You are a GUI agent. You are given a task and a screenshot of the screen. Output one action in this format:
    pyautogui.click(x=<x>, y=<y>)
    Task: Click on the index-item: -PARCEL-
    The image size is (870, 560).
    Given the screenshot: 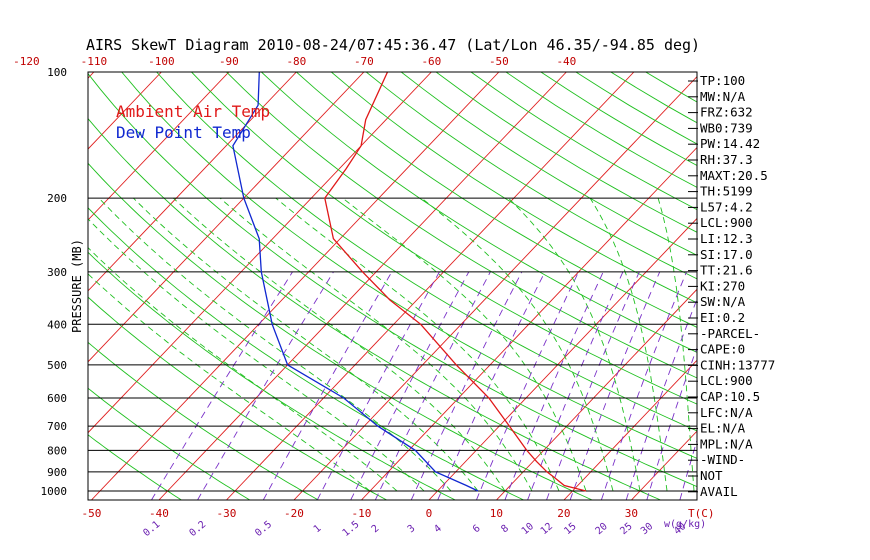 What is the action you would take?
    pyautogui.click(x=730, y=333)
    